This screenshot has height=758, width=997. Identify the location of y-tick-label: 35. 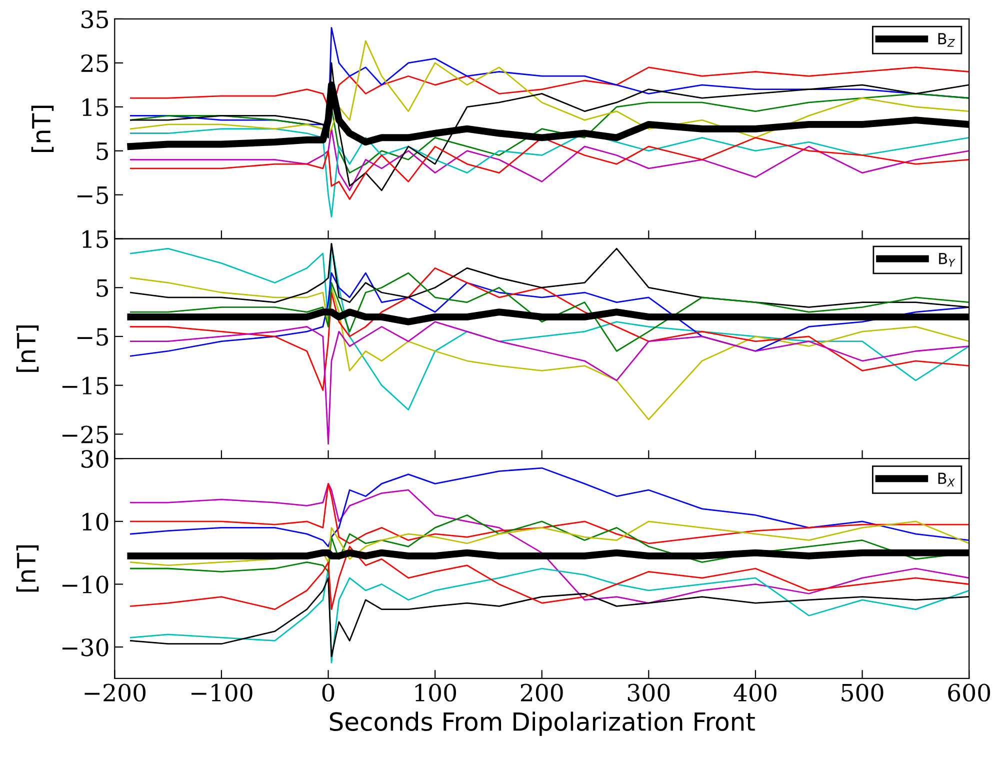
(95, 19).